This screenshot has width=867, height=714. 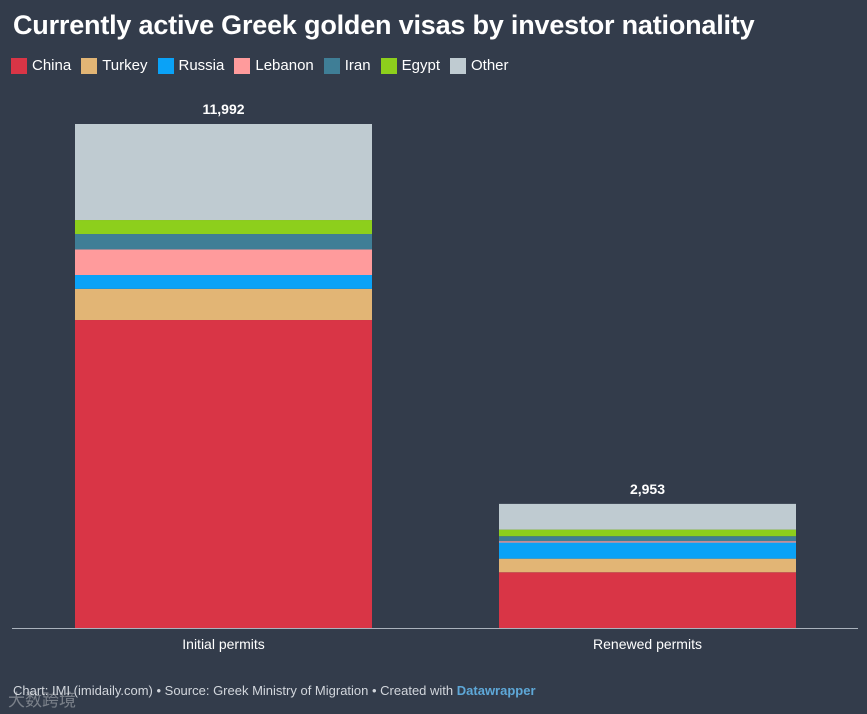 What do you see at coordinates (223, 282) in the screenshot?
I see `bar-segment-russia-initial` at bounding box center [223, 282].